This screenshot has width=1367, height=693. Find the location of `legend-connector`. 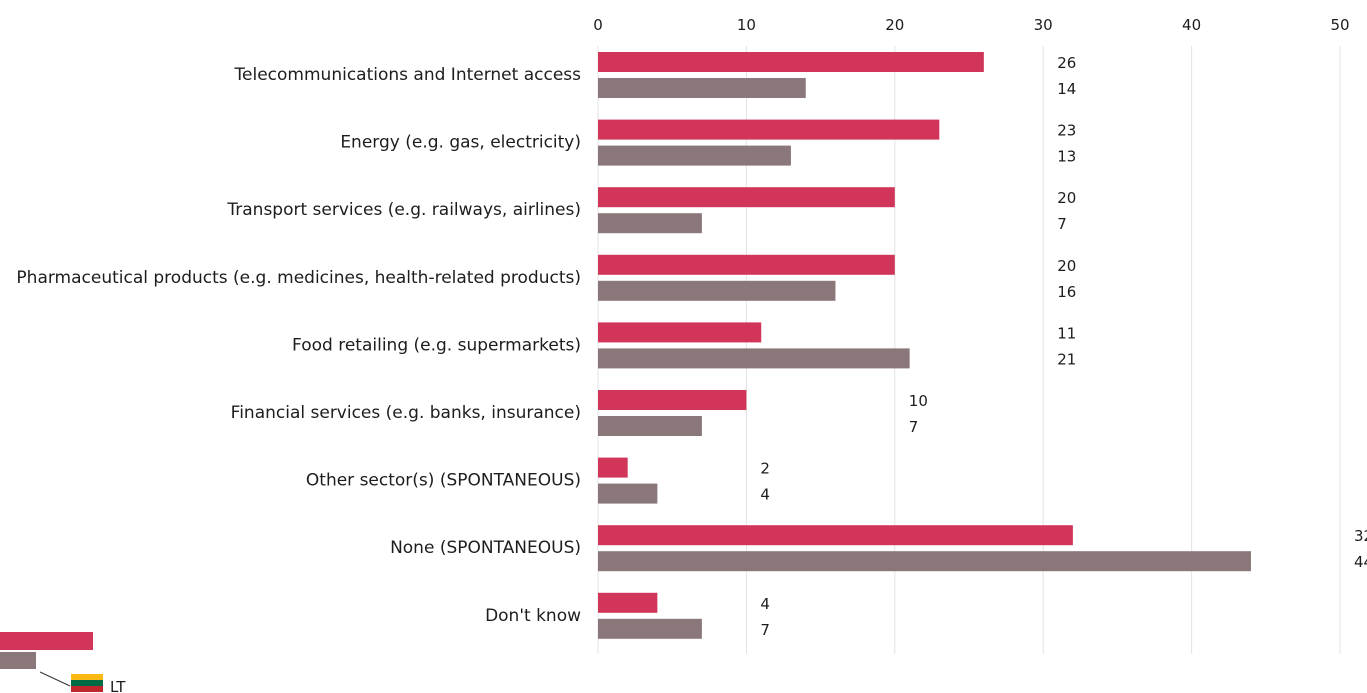

legend-connector is located at coordinates (55, 679).